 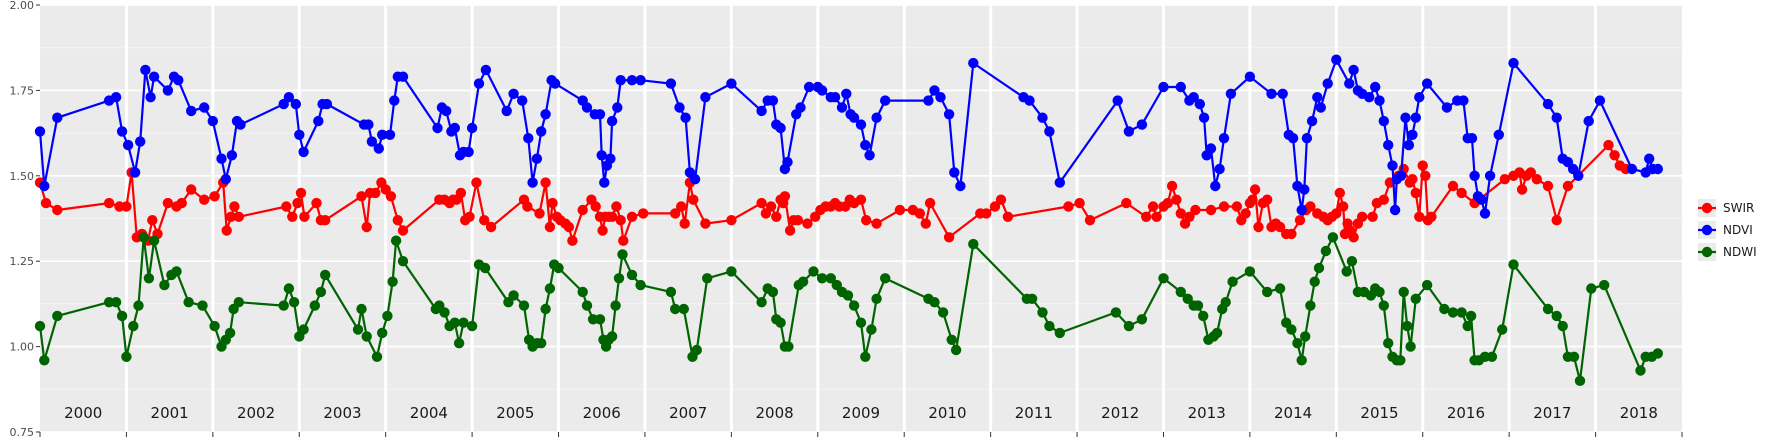 What do you see at coordinates (1738, 230) in the screenshot?
I see `legend-label: NDVI` at bounding box center [1738, 230].